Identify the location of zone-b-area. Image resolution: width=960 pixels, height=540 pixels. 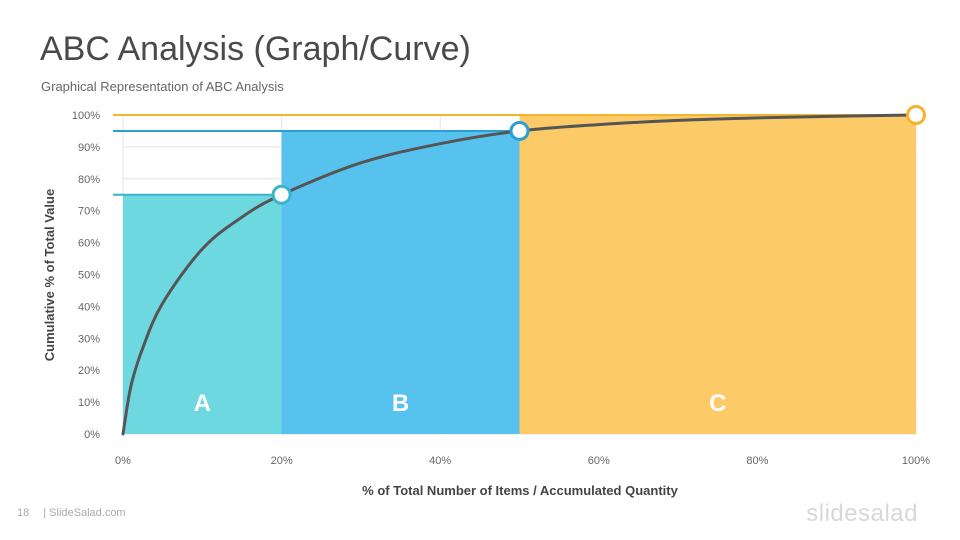
(400, 282).